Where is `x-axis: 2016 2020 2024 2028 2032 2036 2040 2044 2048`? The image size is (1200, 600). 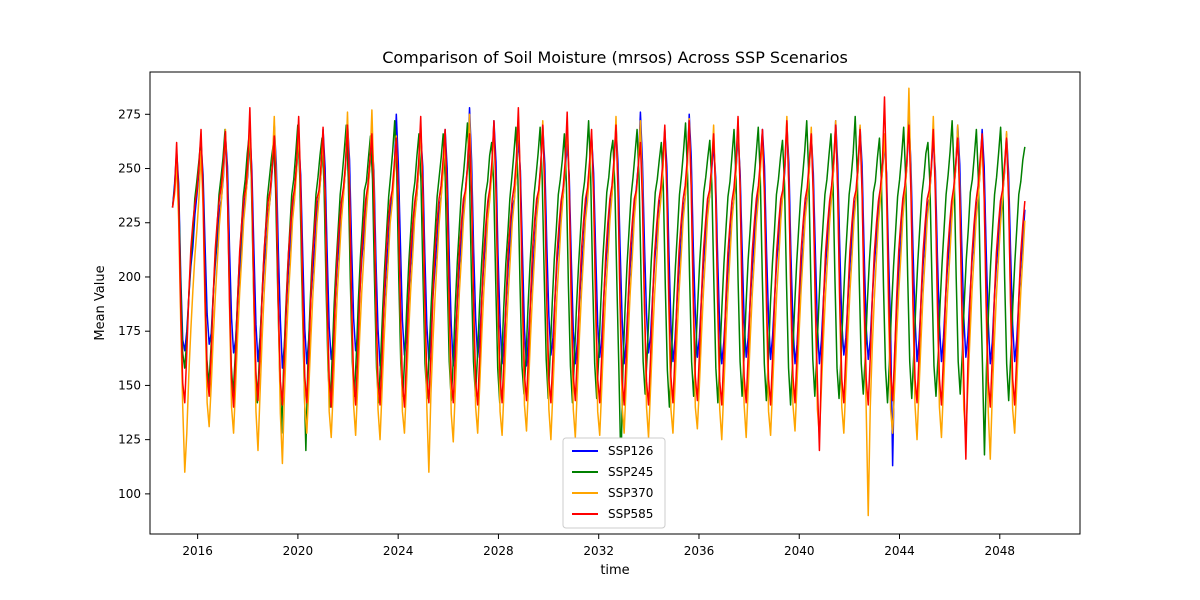 x-axis: 2016 2020 2024 2028 2032 2036 2040 2044 2048 is located at coordinates (598, 546).